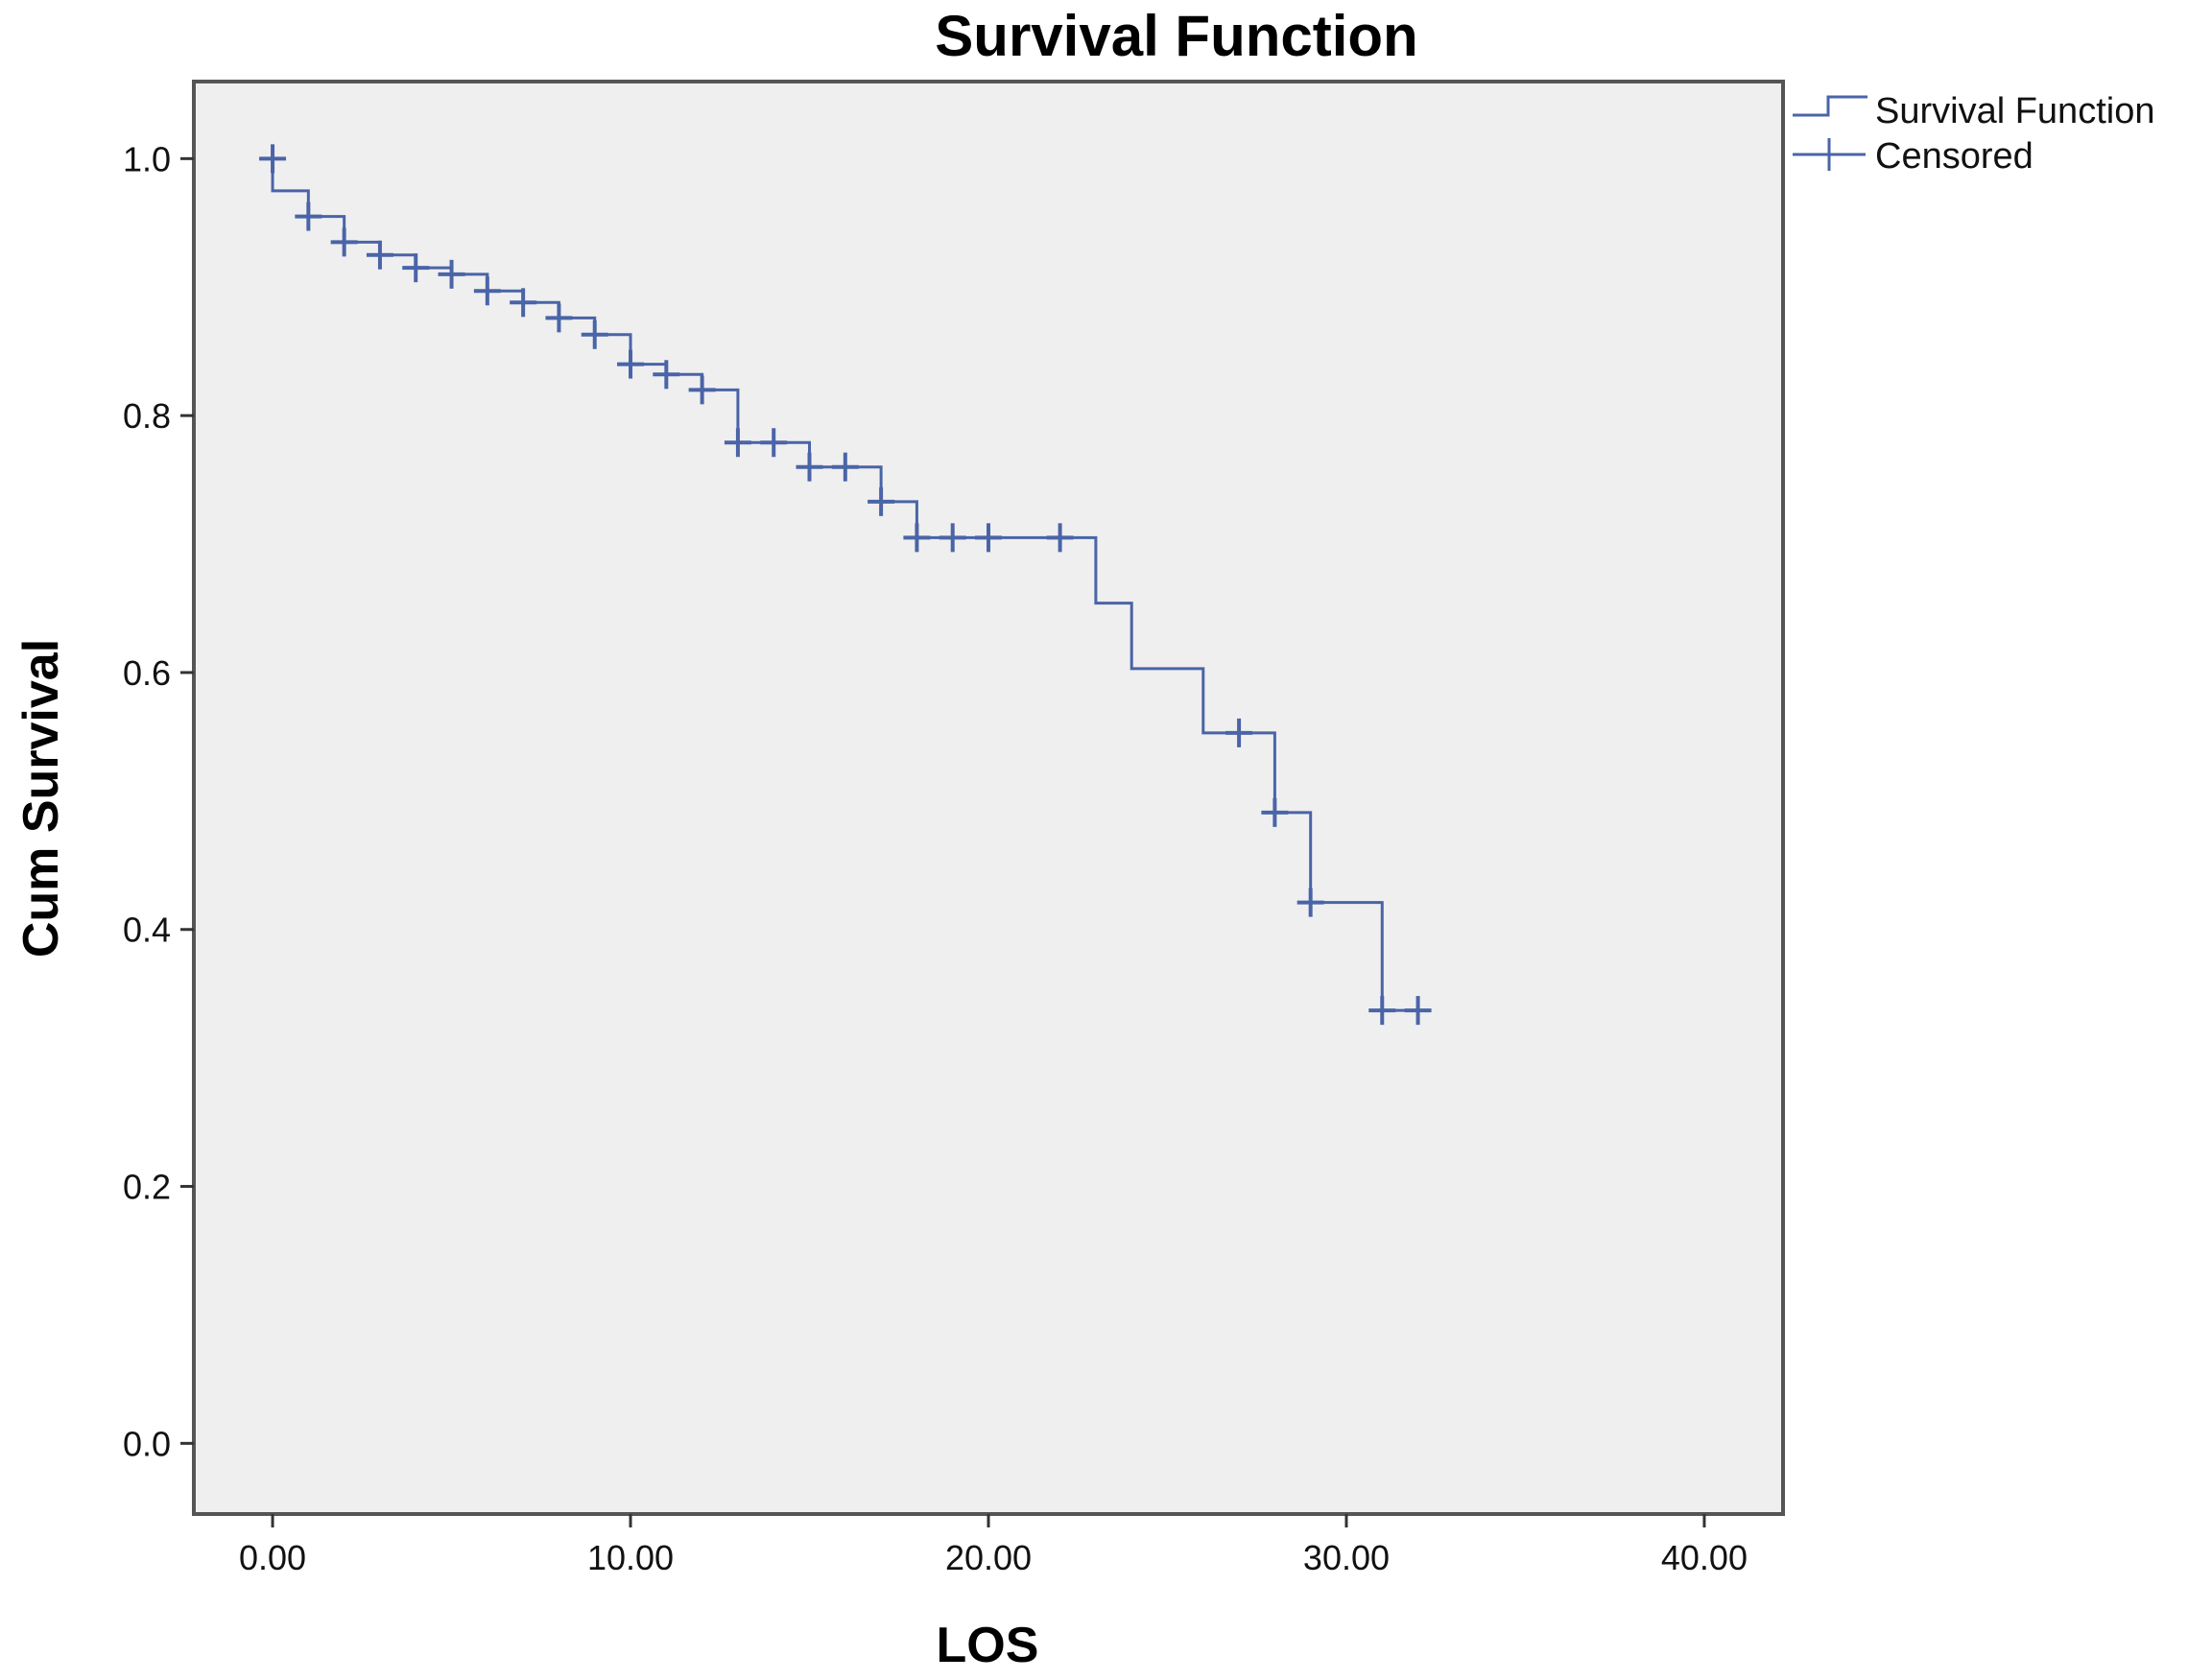 The image size is (2212, 1680). I want to click on x-tick-label: 20.00, so click(988, 1557).